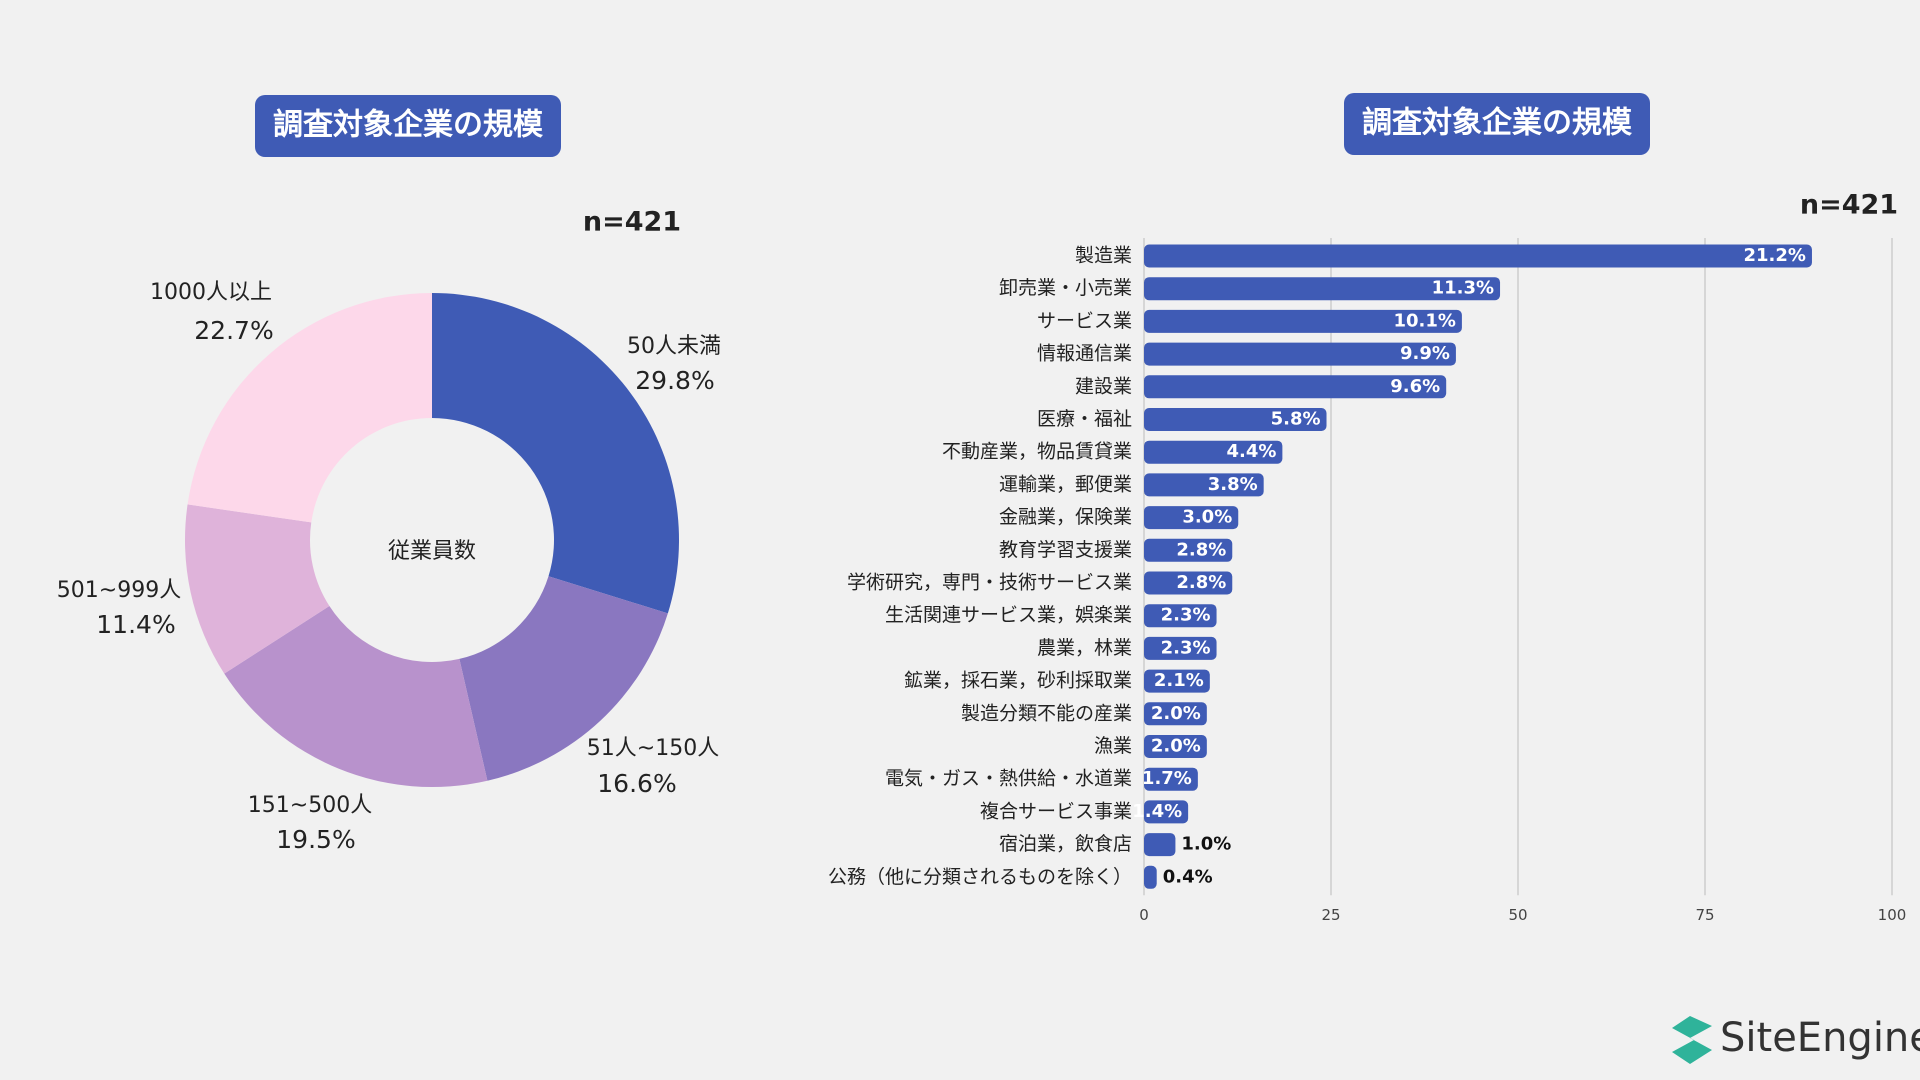 The width and height of the screenshot is (1920, 1080). Describe the element at coordinates (1330, 915) in the screenshot. I see `x-tick-label: 25` at that location.